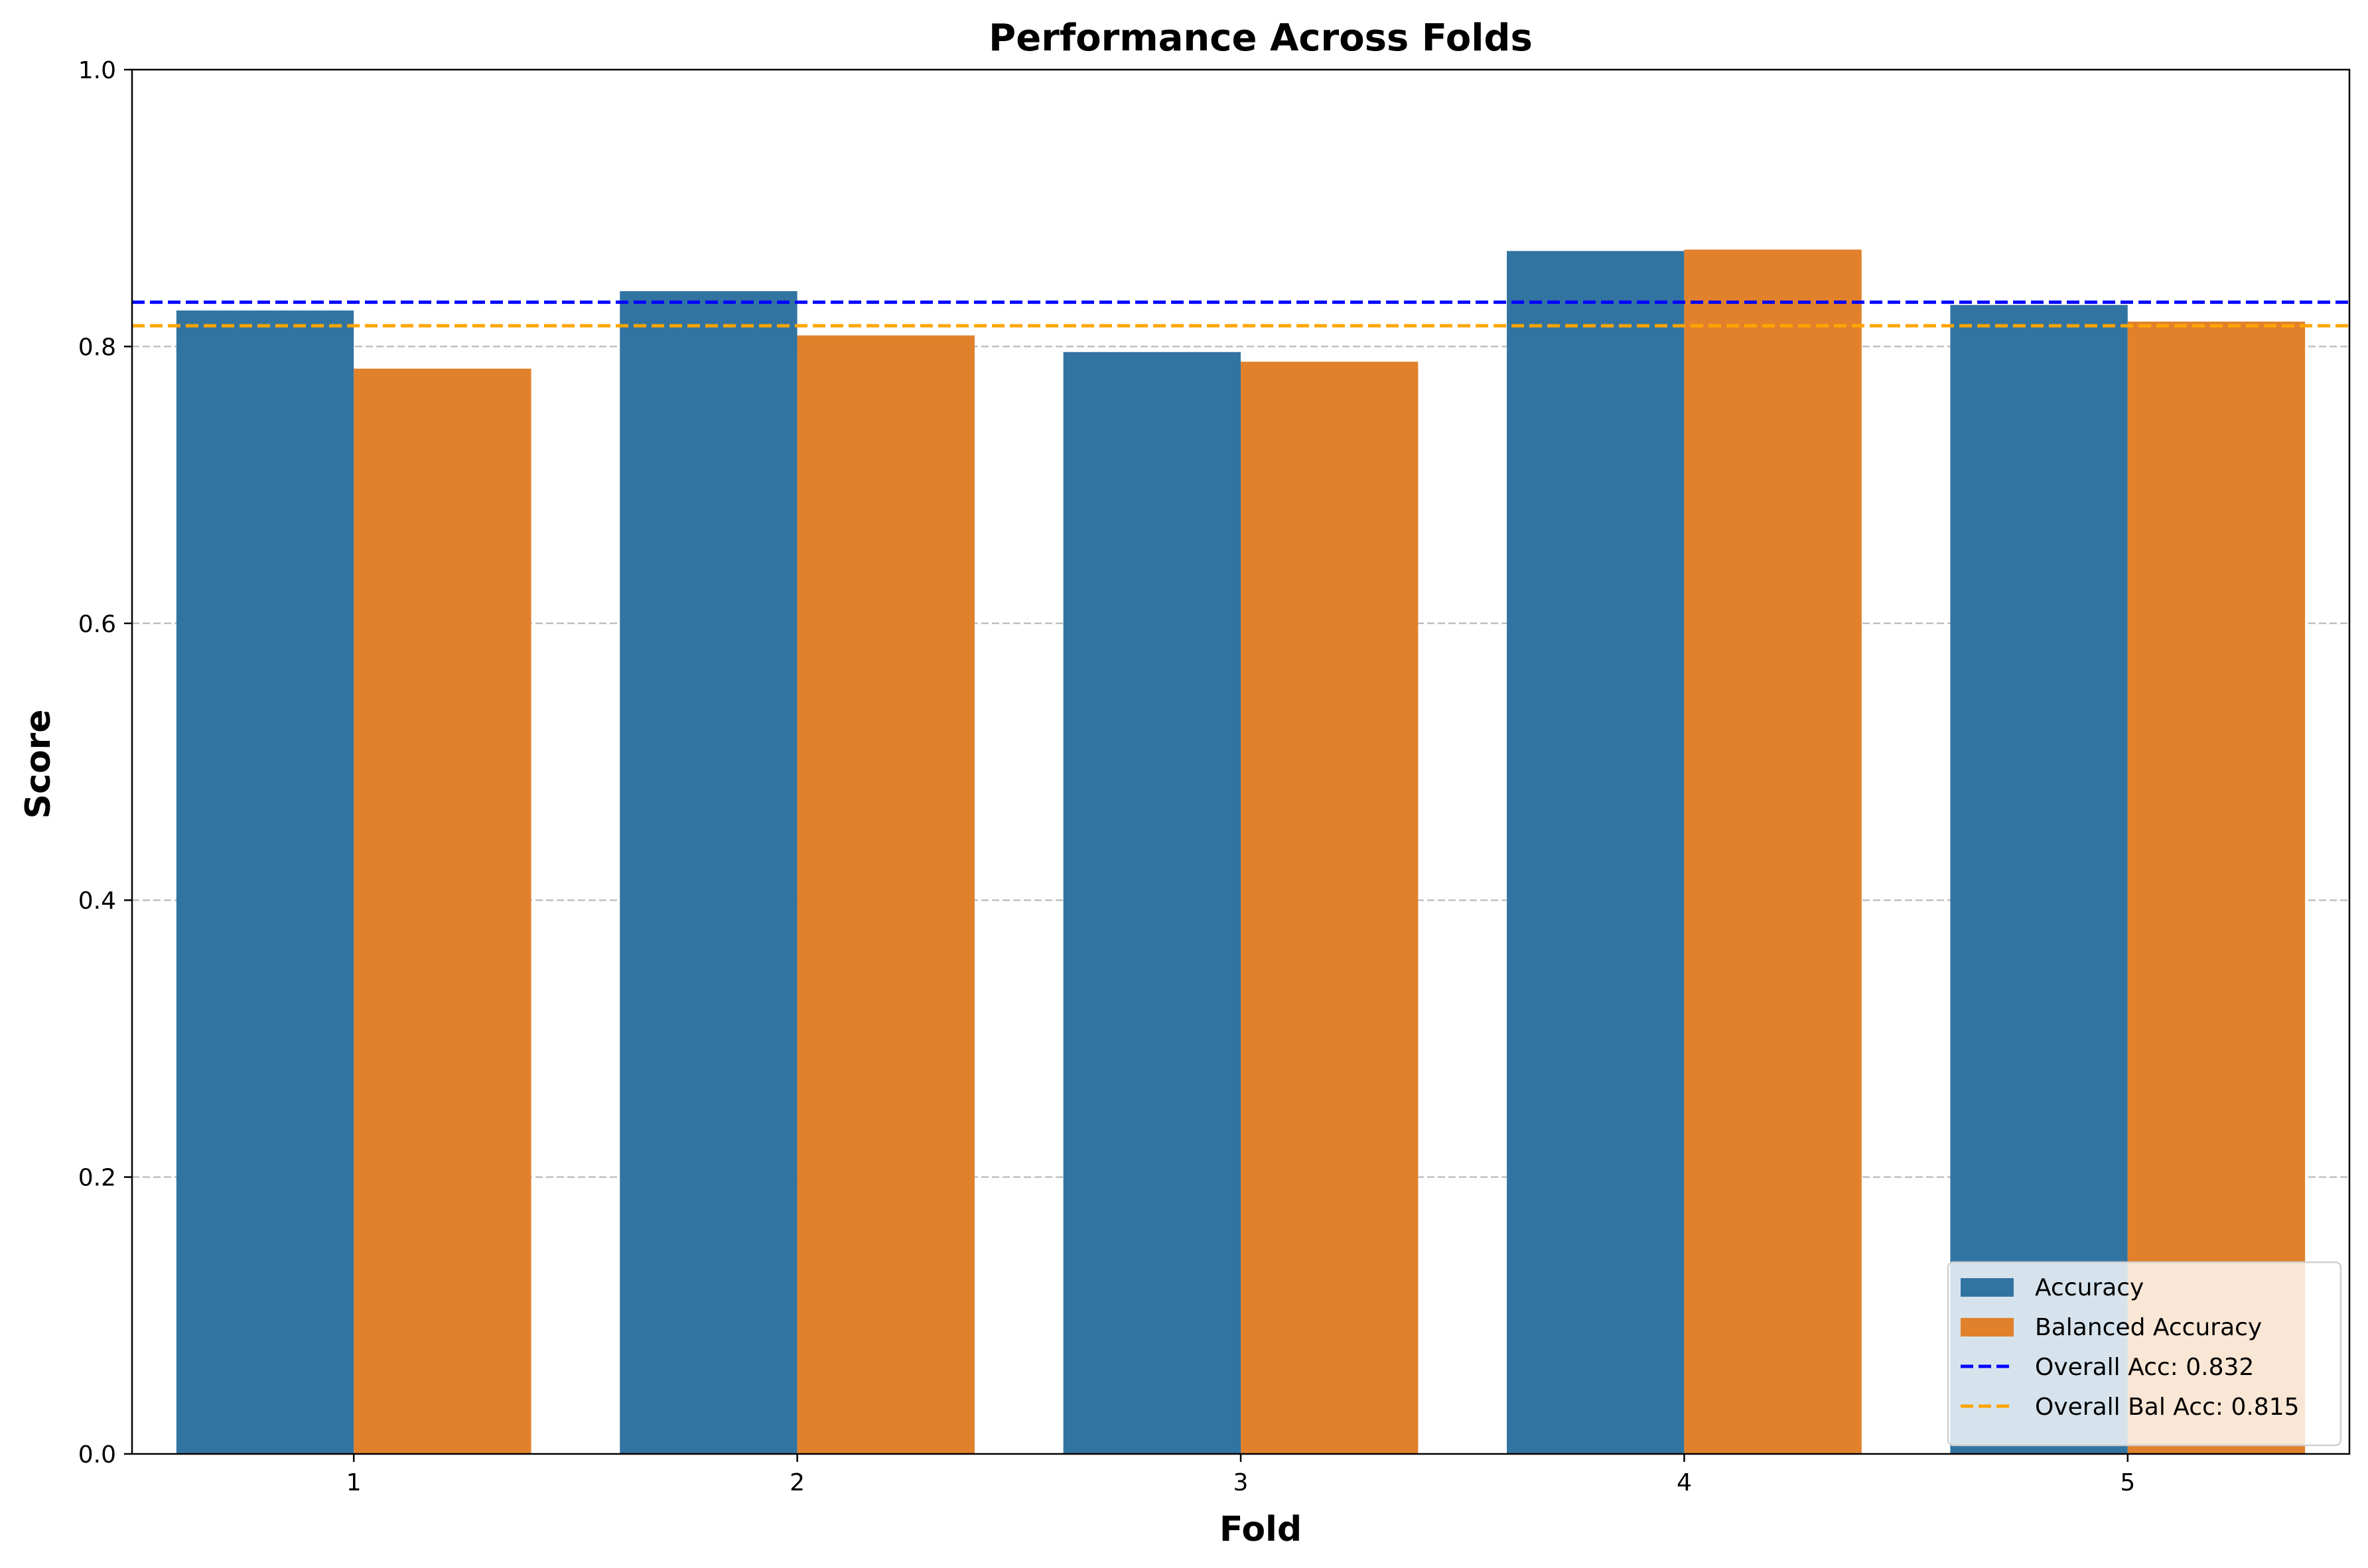 The width and height of the screenshot is (2368, 1568). I want to click on x-tick-label: 3, so click(1241, 1482).